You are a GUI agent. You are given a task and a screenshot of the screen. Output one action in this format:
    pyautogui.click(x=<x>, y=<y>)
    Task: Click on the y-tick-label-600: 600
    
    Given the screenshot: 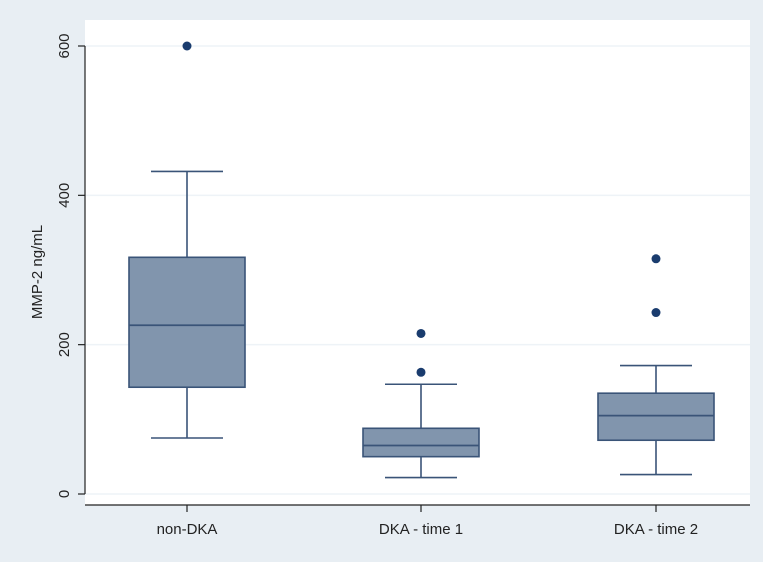 What is the action you would take?
    pyautogui.click(x=64, y=45)
    